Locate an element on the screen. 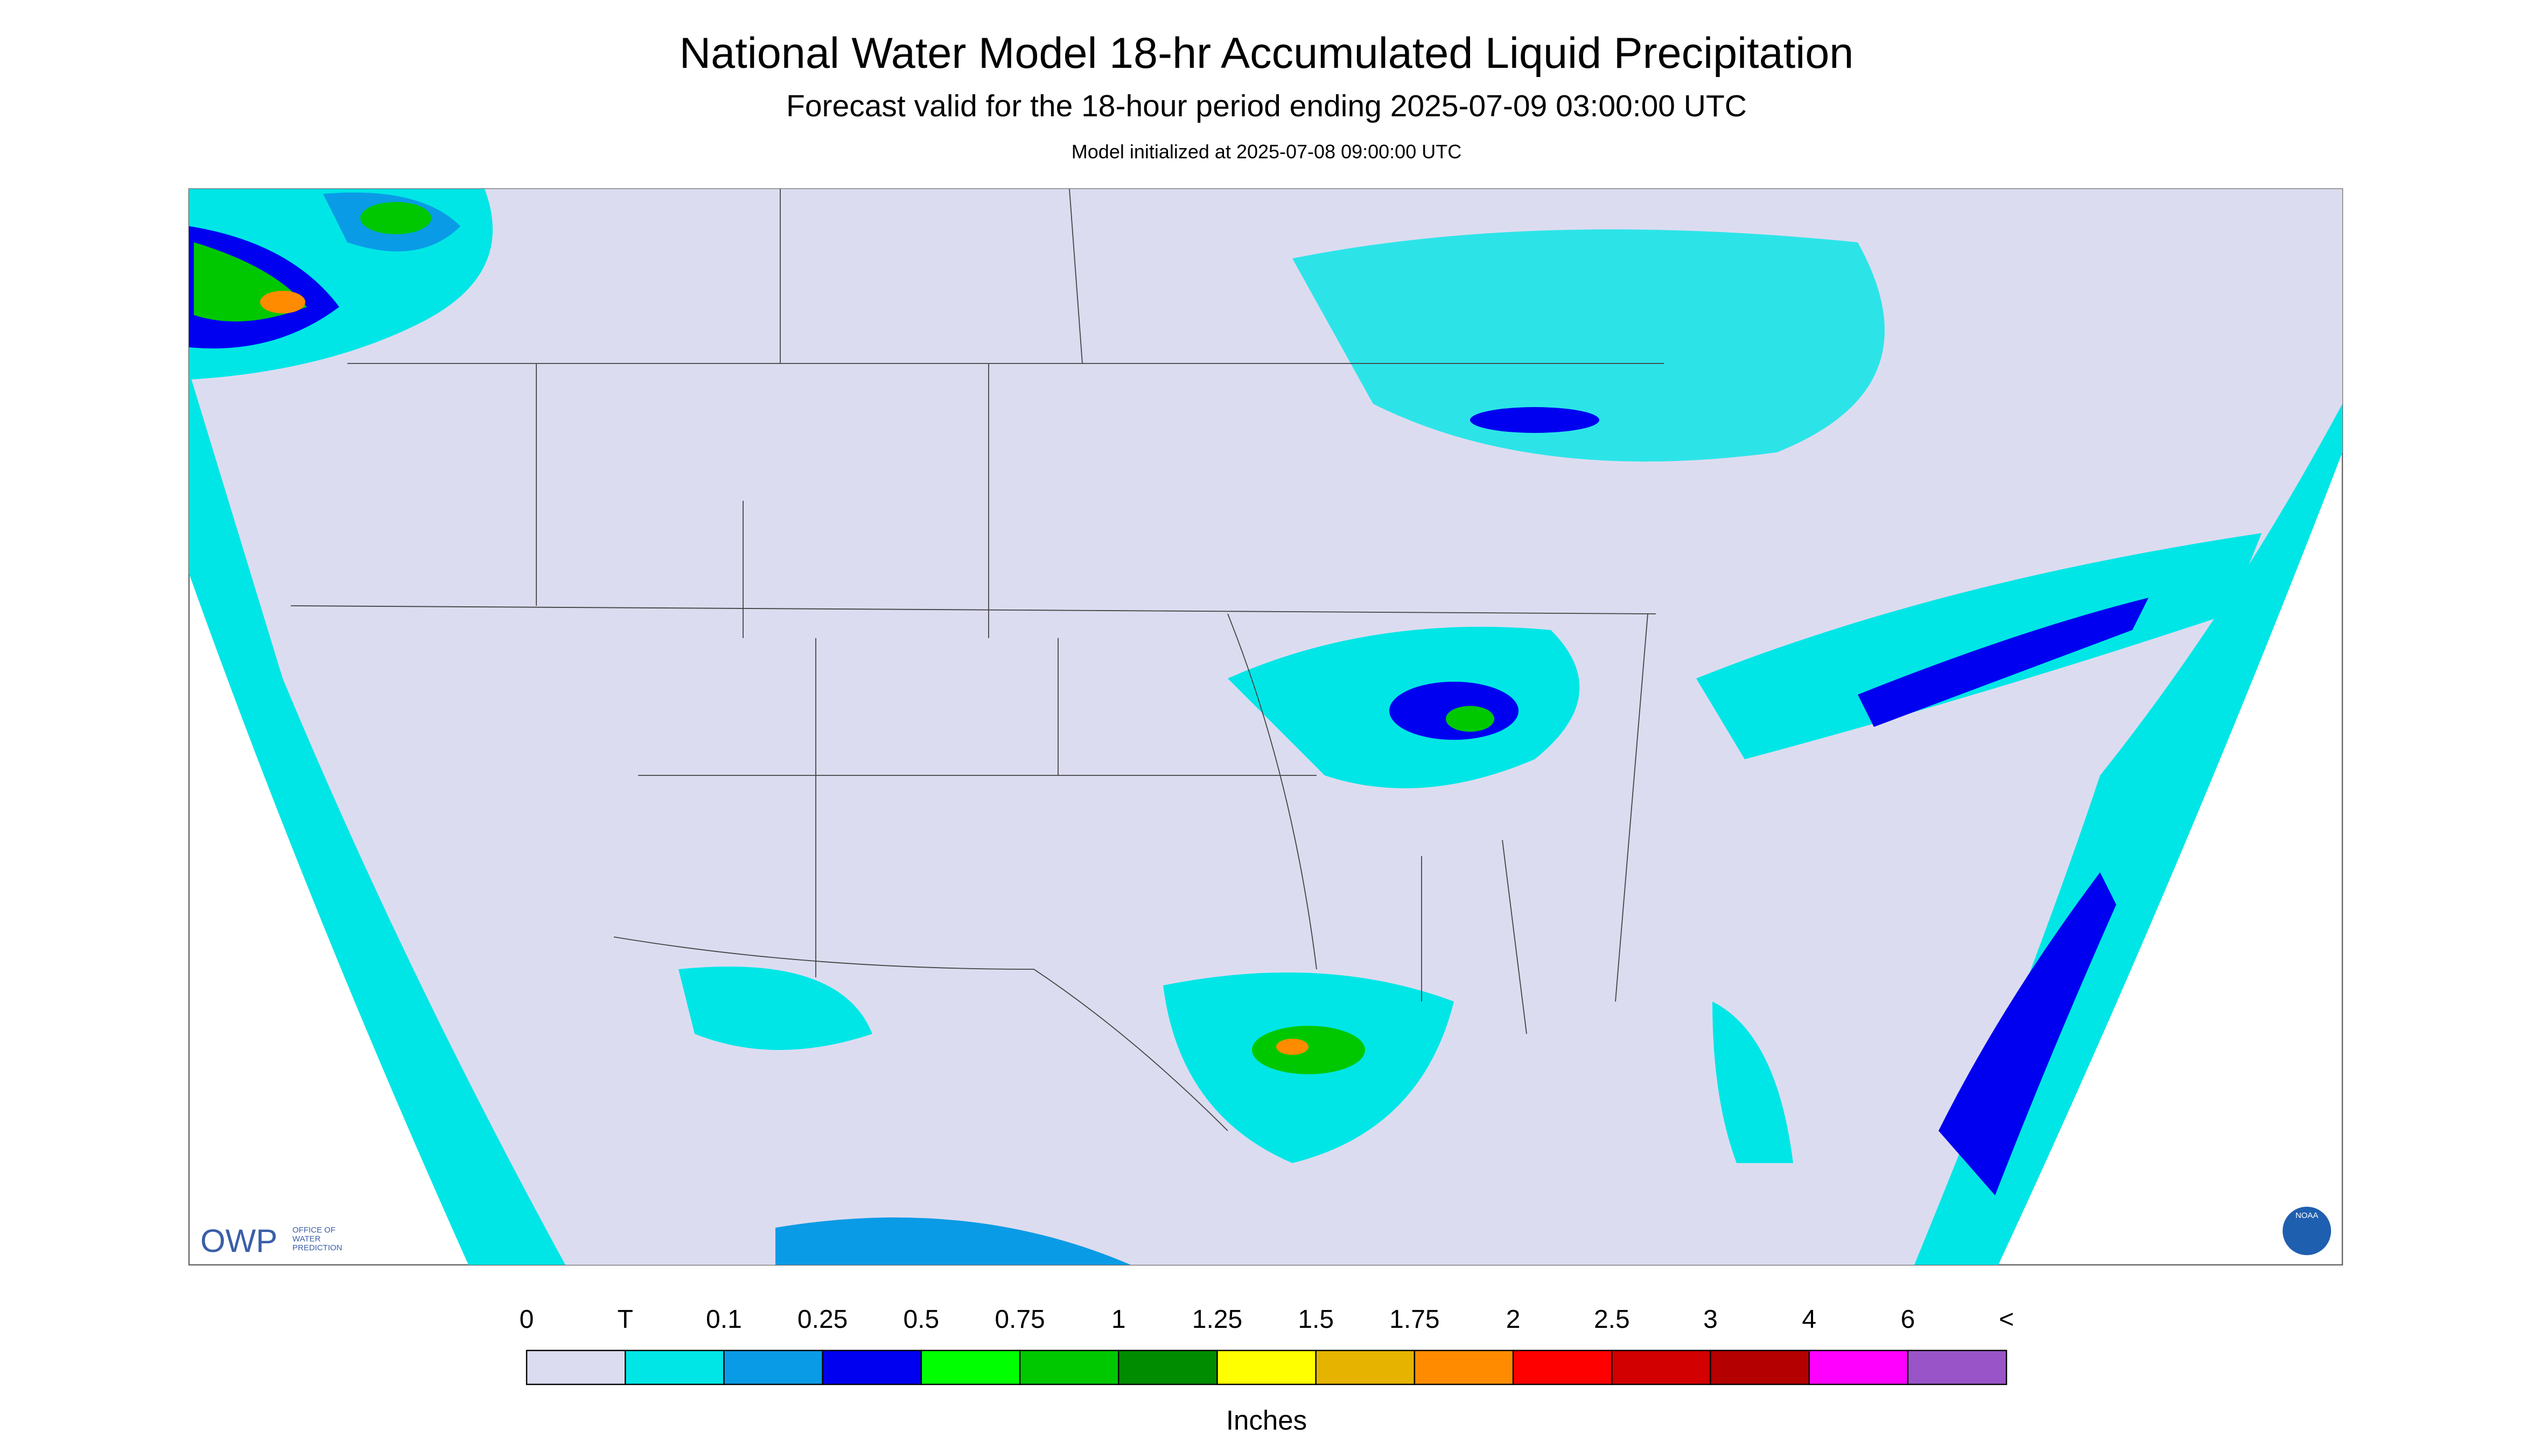 The height and width of the screenshot is (1456, 2533). legend-label: T is located at coordinates (626, 1319).